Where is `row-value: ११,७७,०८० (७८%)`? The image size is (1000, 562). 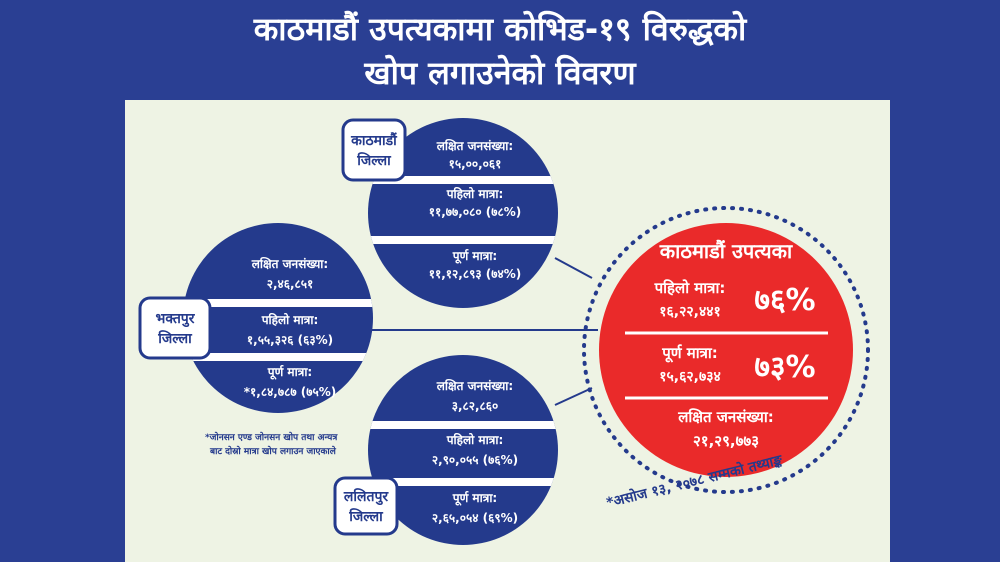
row-value: ११,७७,०८० (७८%) is located at coordinates (475, 212).